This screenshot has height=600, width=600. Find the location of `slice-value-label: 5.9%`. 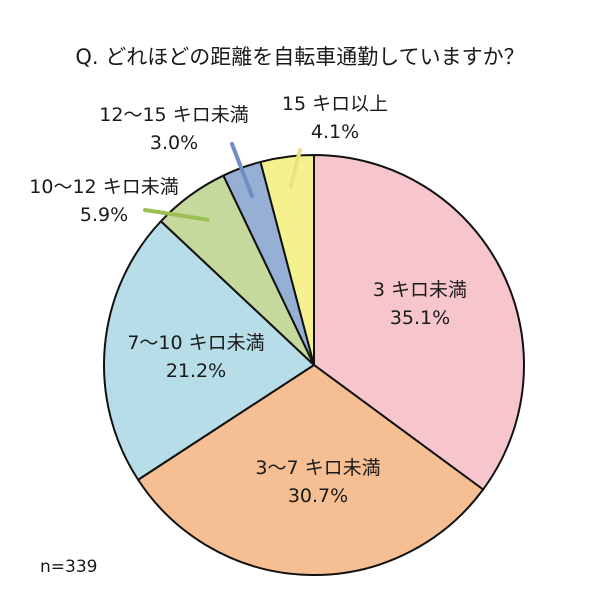

slice-value-label: 5.9% is located at coordinates (104, 215).